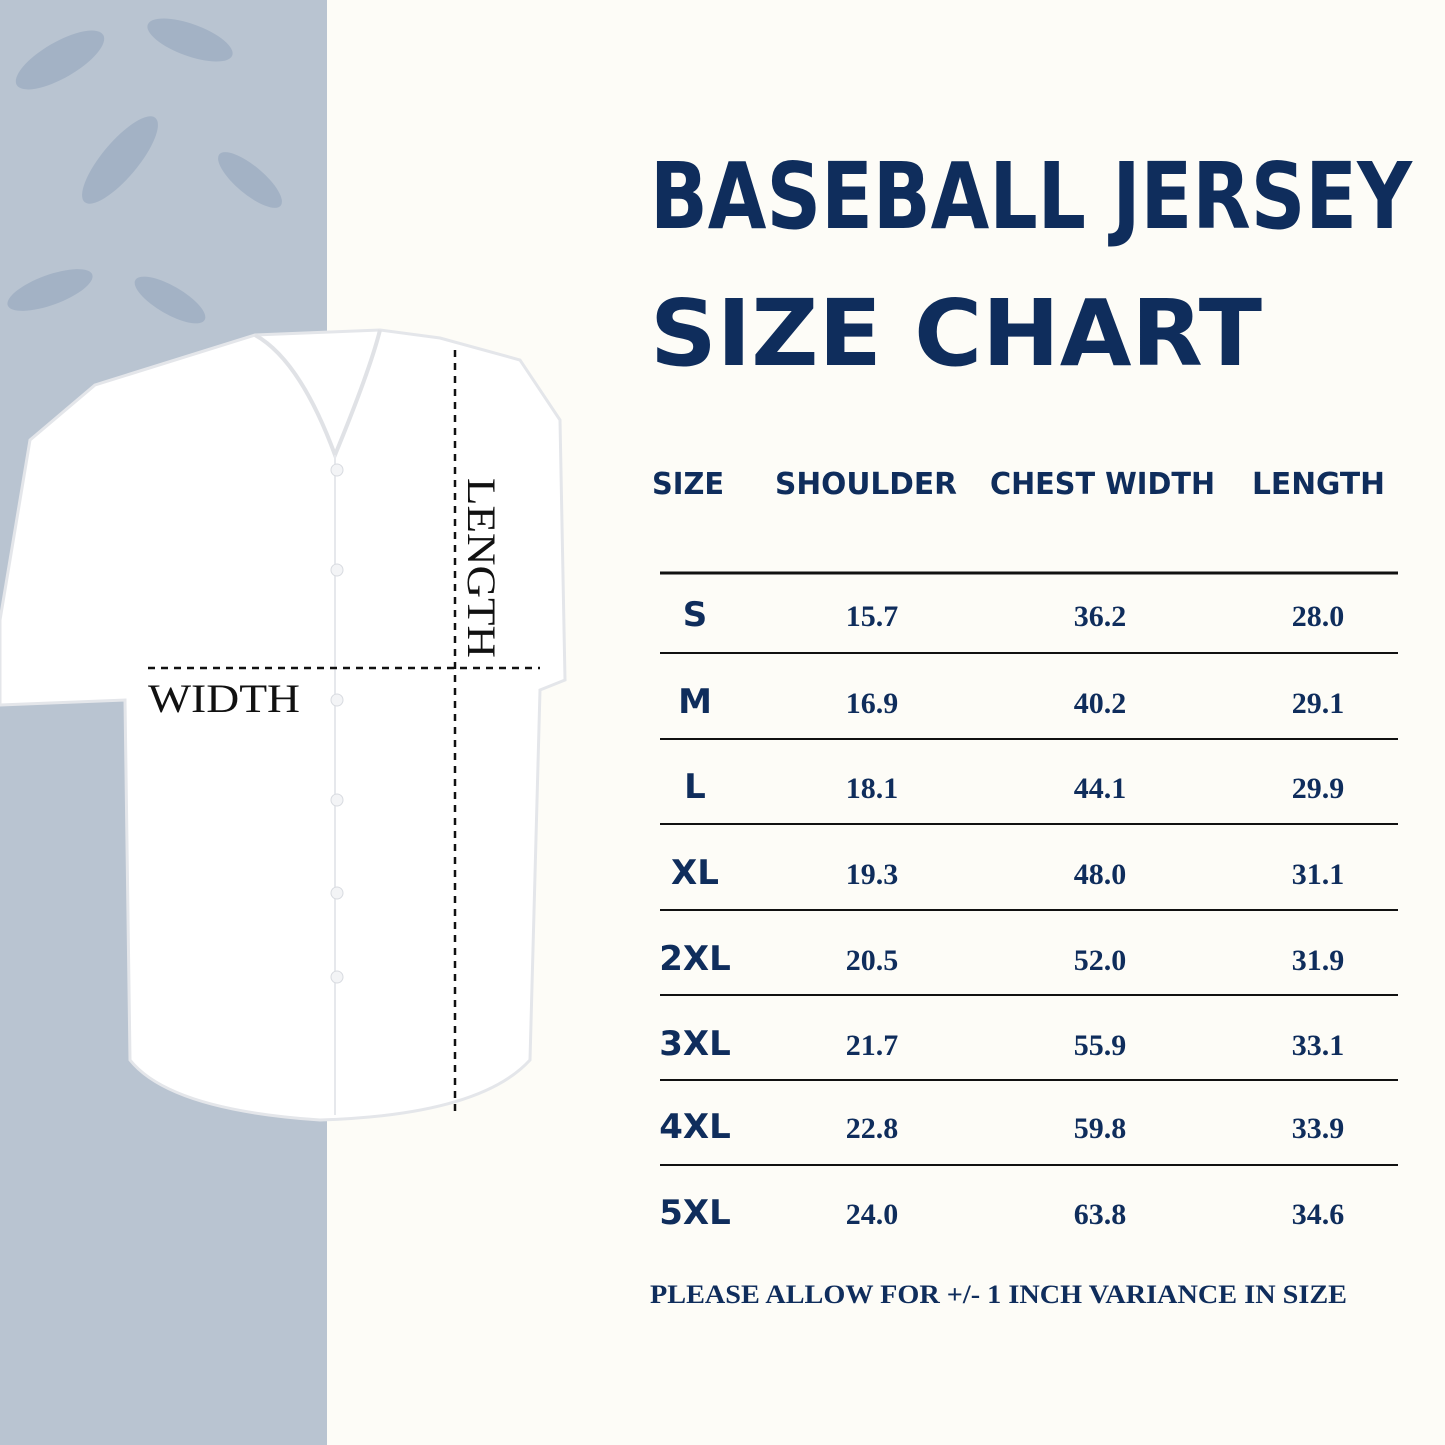 The image size is (1445, 1445). I want to click on value-cell: 29.1, so click(1318, 703).